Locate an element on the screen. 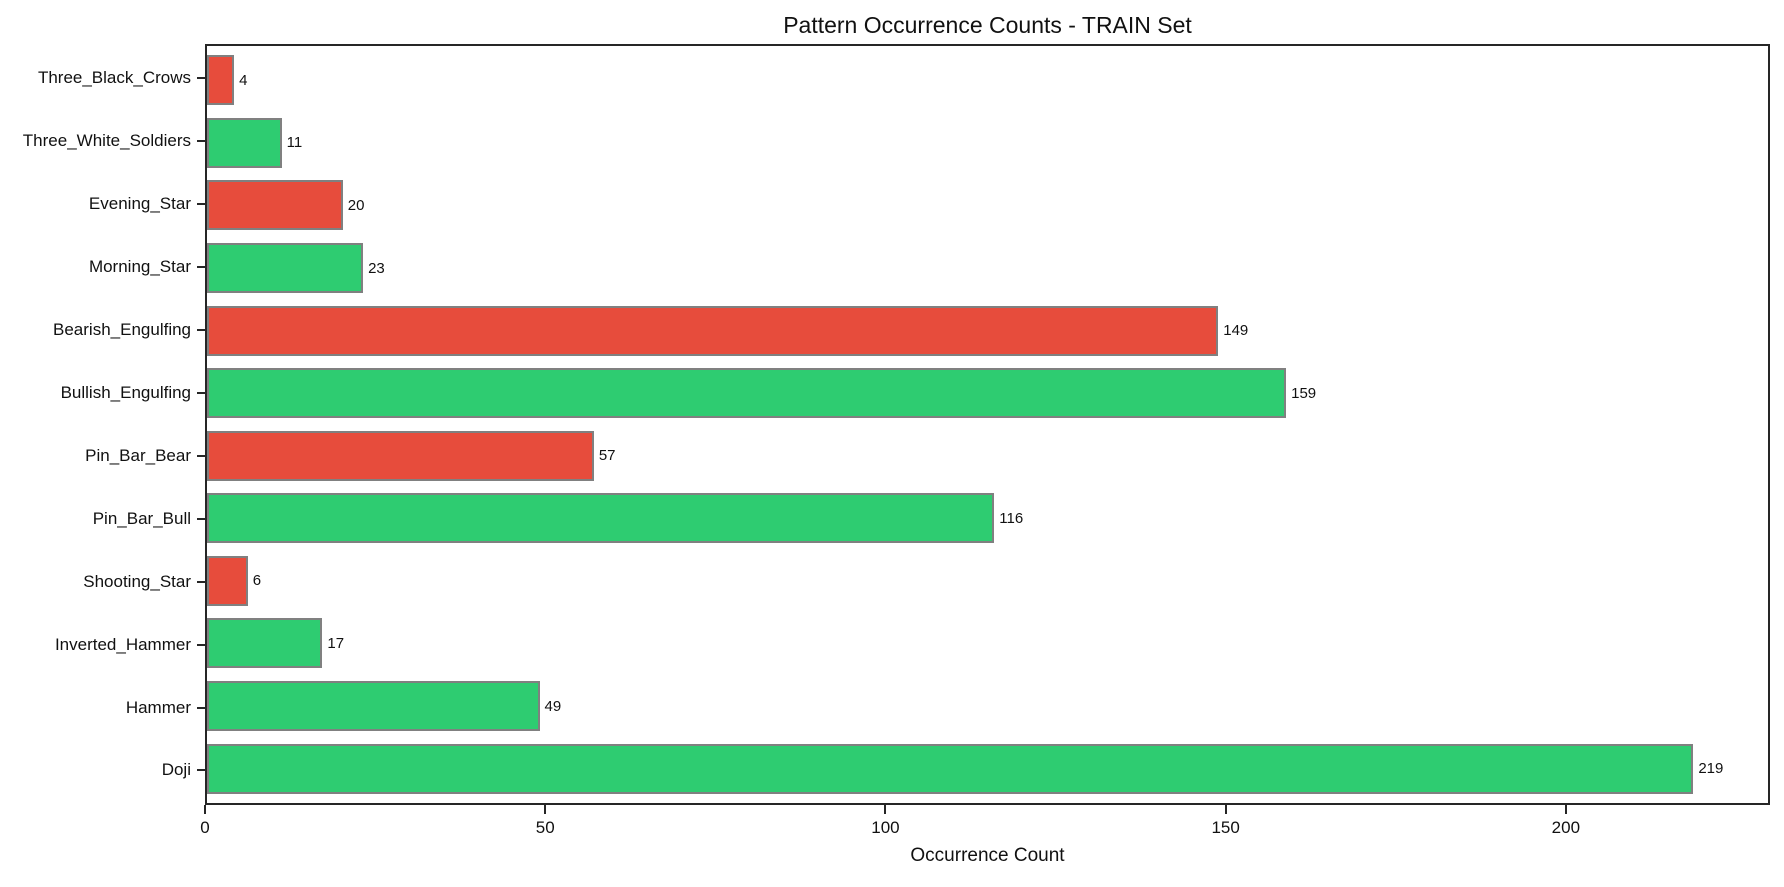 This screenshot has height=887, width=1784. y-tick-row: Bullish_Engulfing is located at coordinates (102, 393).